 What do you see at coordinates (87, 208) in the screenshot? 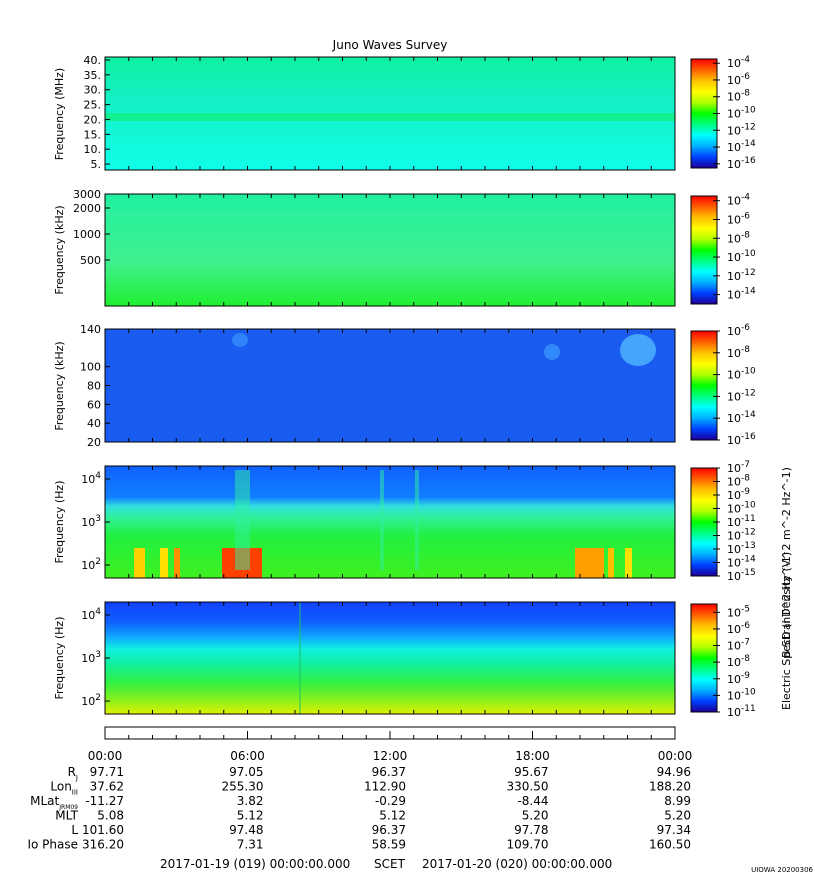
I see `y-tick-label: 2000` at bounding box center [87, 208].